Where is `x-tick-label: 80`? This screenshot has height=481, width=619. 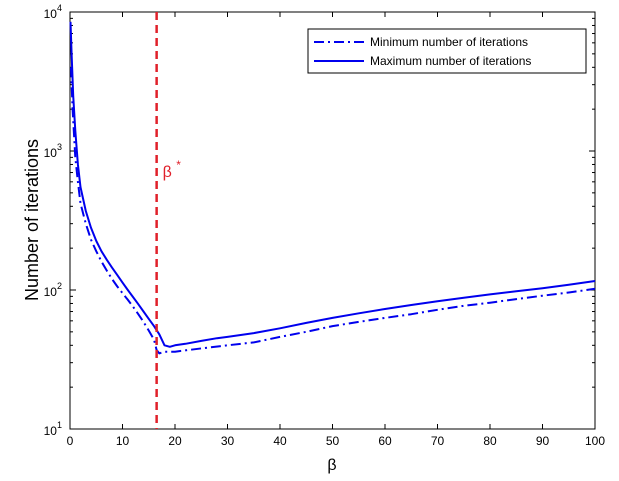
x-tick-label: 80 is located at coordinates (490, 441).